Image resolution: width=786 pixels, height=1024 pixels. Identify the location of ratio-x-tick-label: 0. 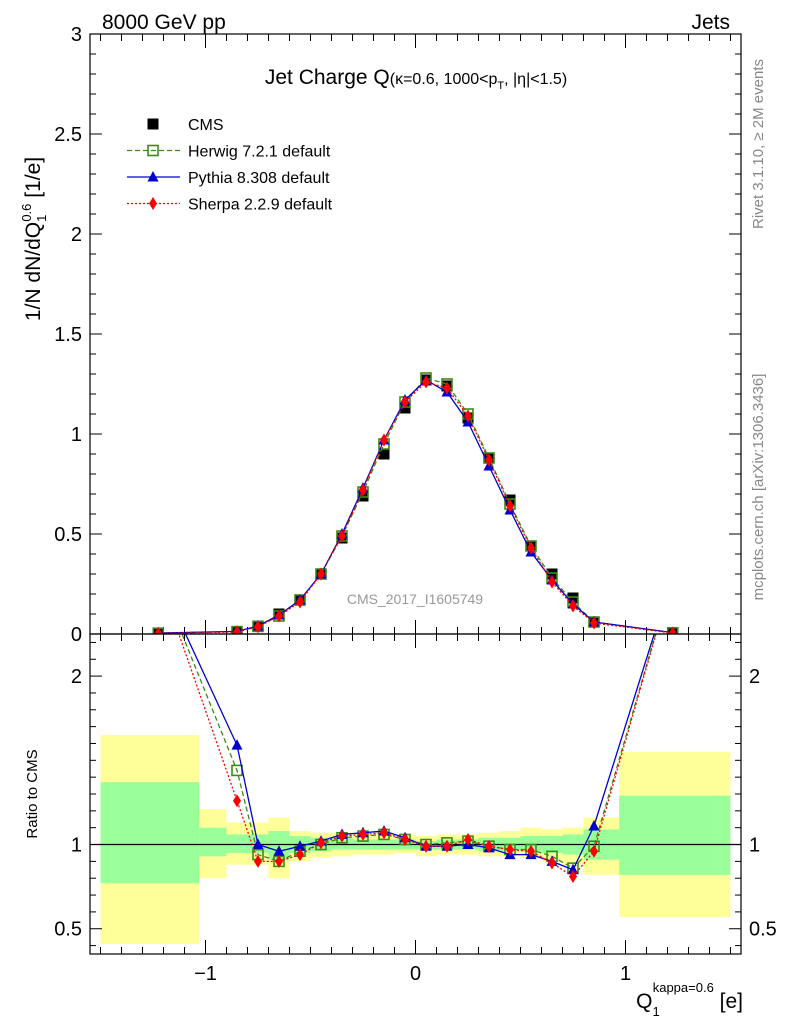
(415, 974).